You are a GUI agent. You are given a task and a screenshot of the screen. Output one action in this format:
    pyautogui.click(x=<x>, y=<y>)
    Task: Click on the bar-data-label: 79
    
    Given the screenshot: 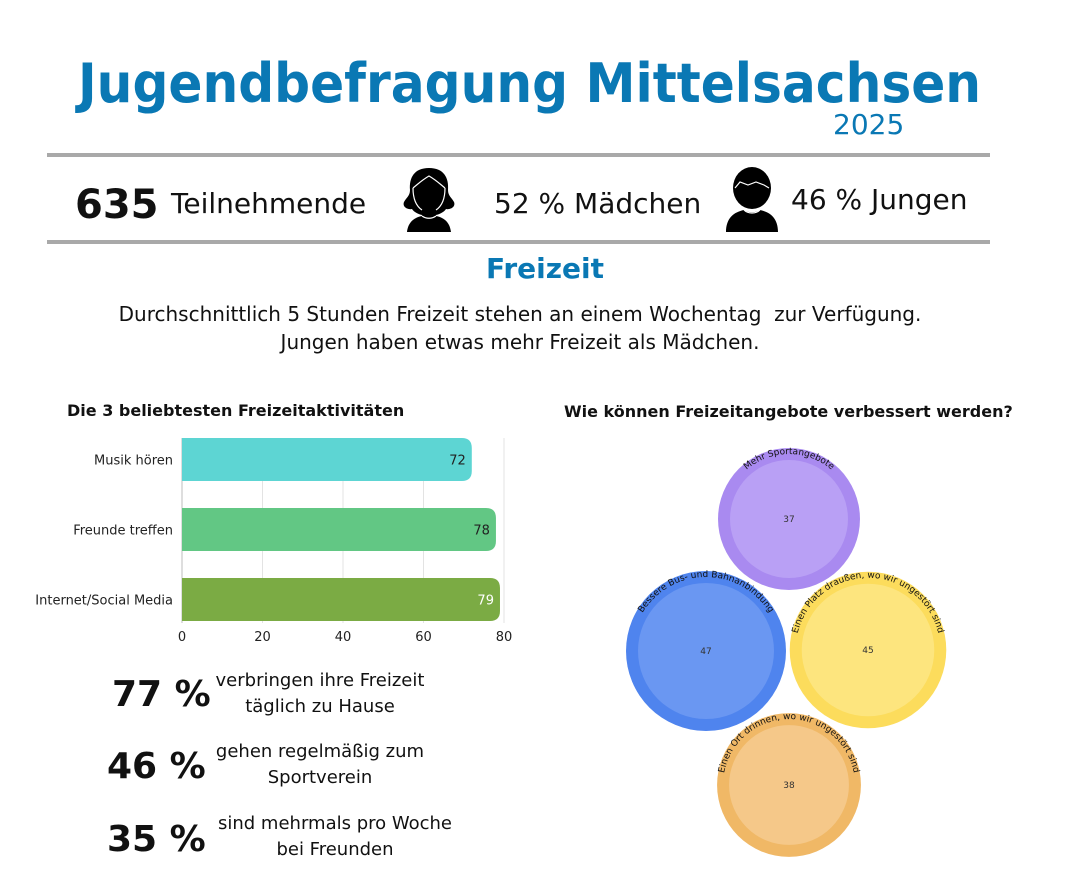 What is the action you would take?
    pyautogui.click(x=485, y=601)
    